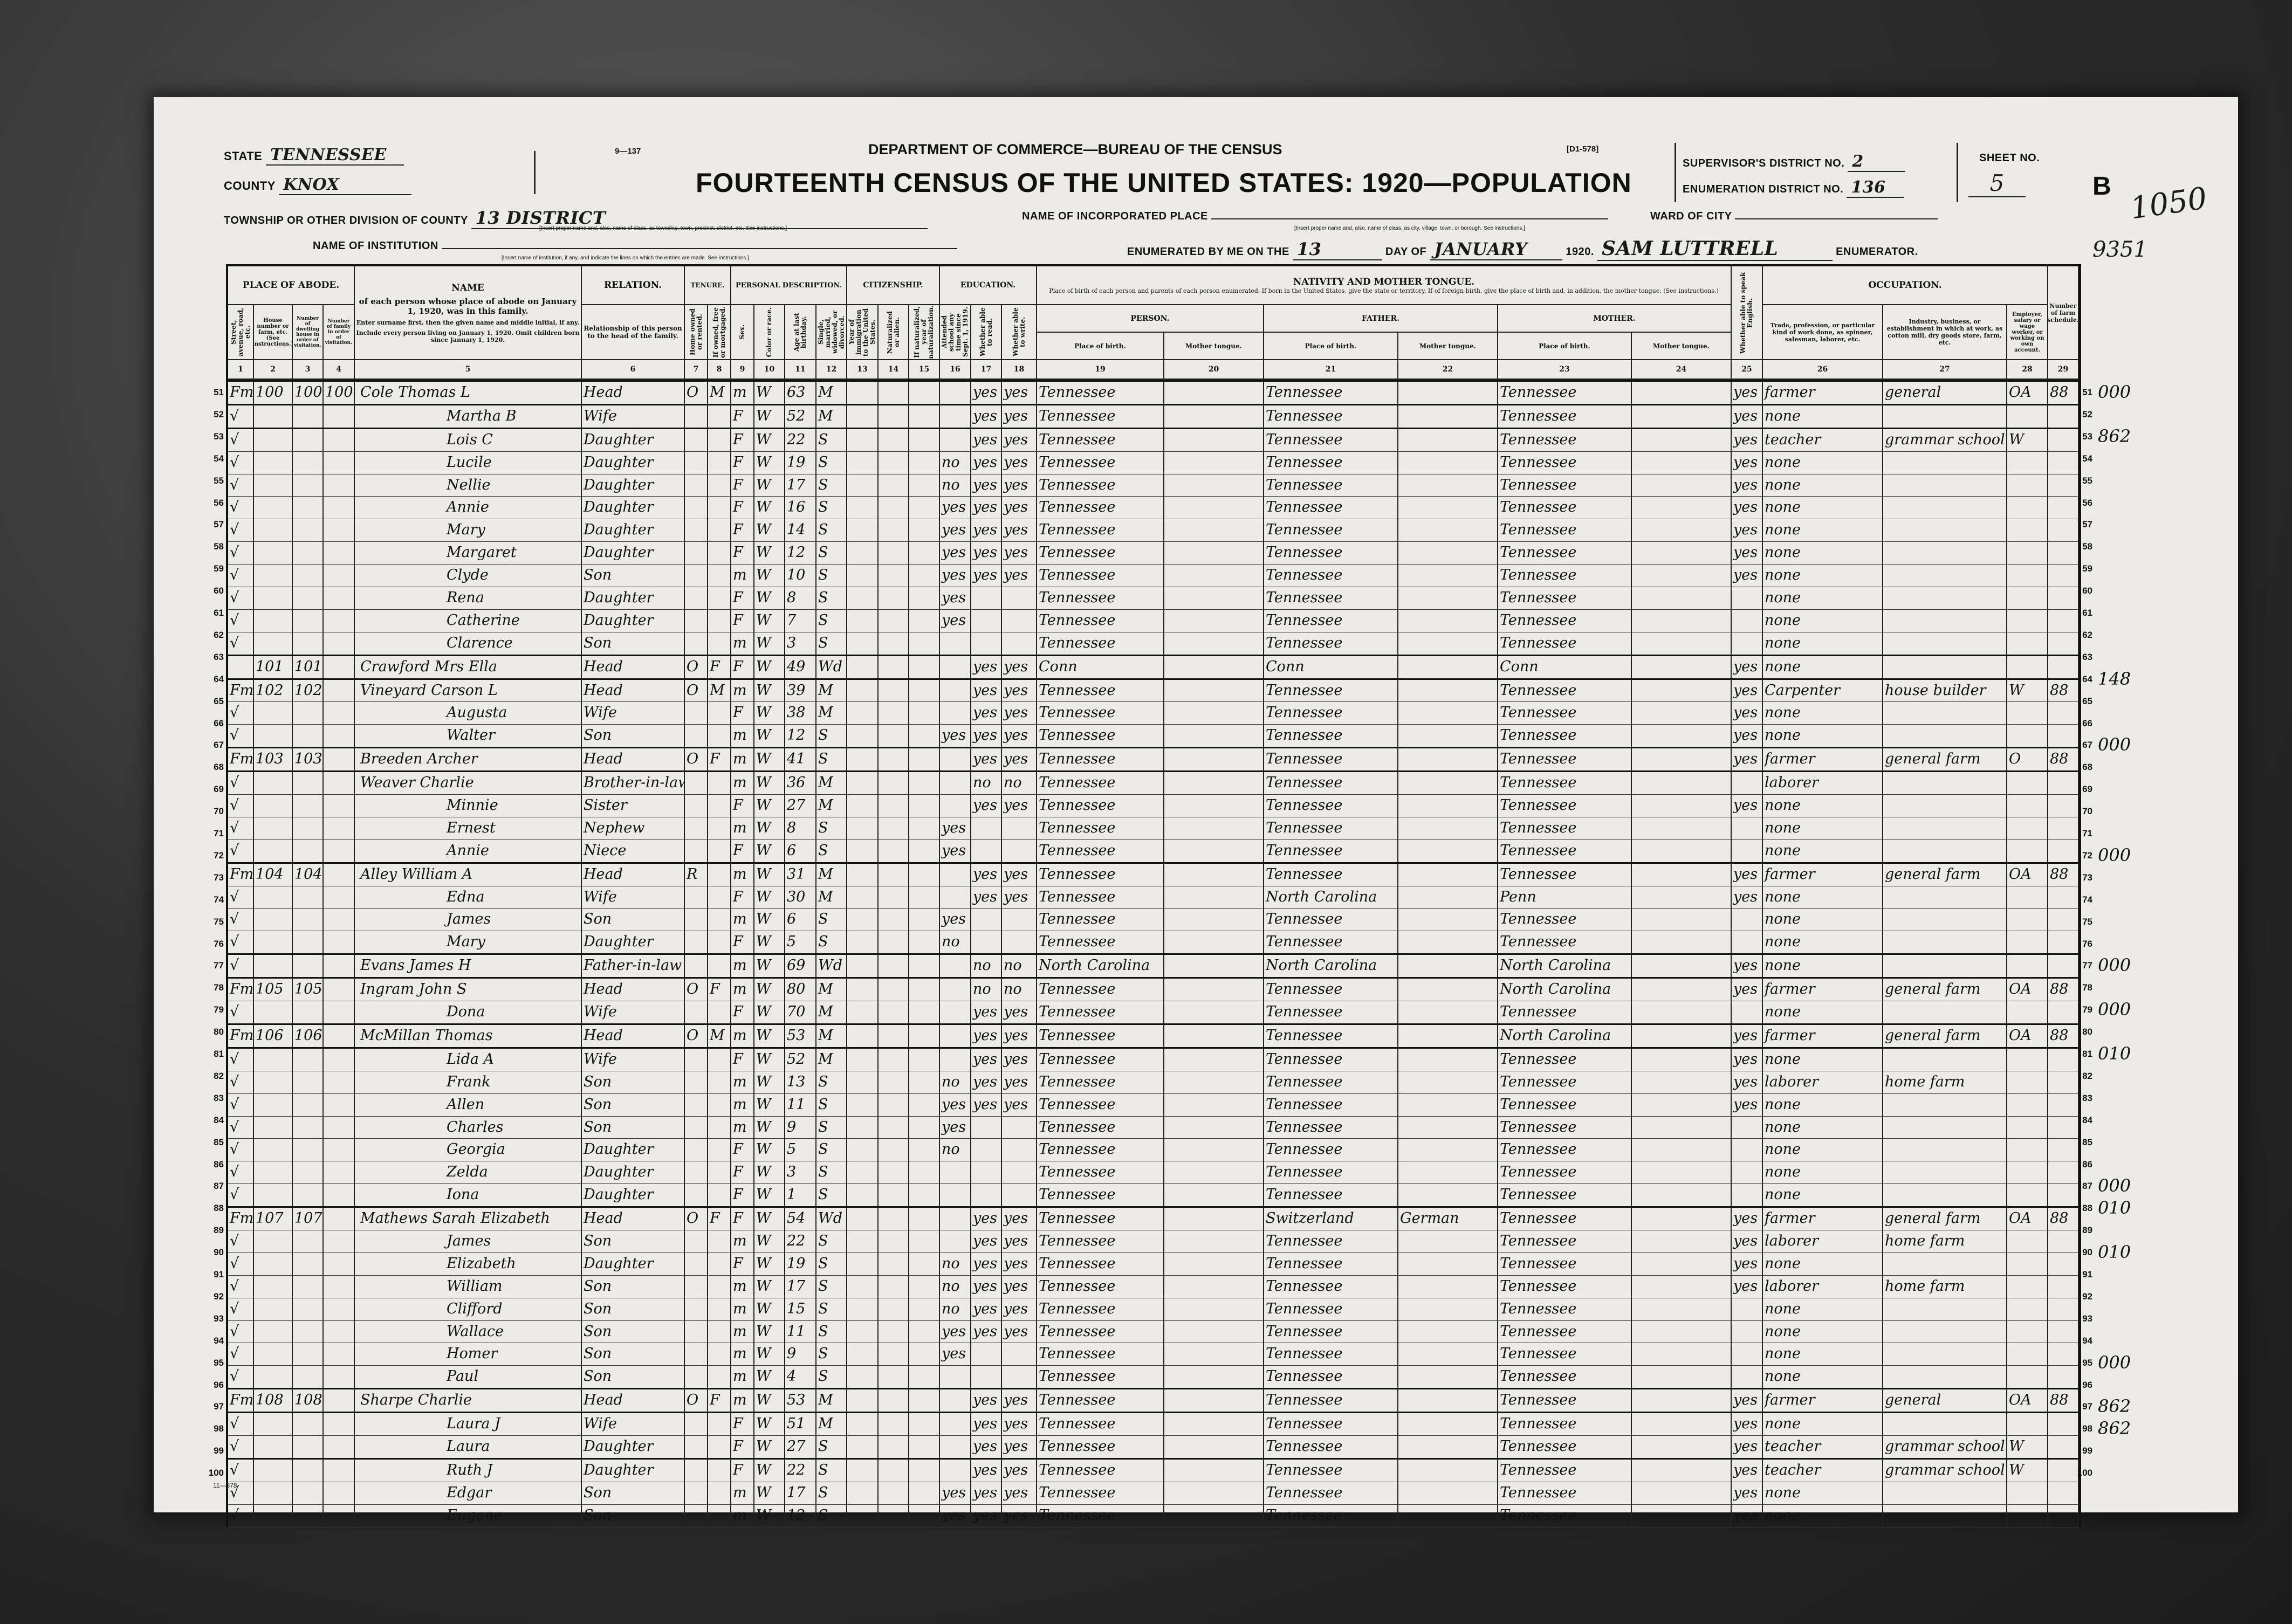 The image size is (2292, 1624). What do you see at coordinates (831, 783) in the screenshot?
I see `cell-marital-status: M` at bounding box center [831, 783].